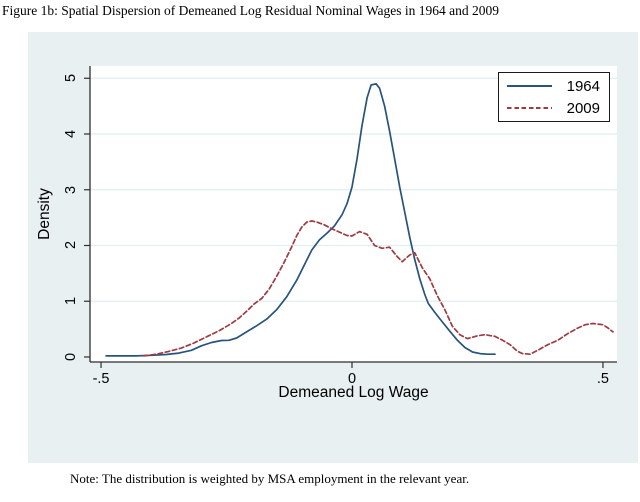 This screenshot has width=640, height=502. I want to click on legend-line-sample-2009, so click(529, 108).